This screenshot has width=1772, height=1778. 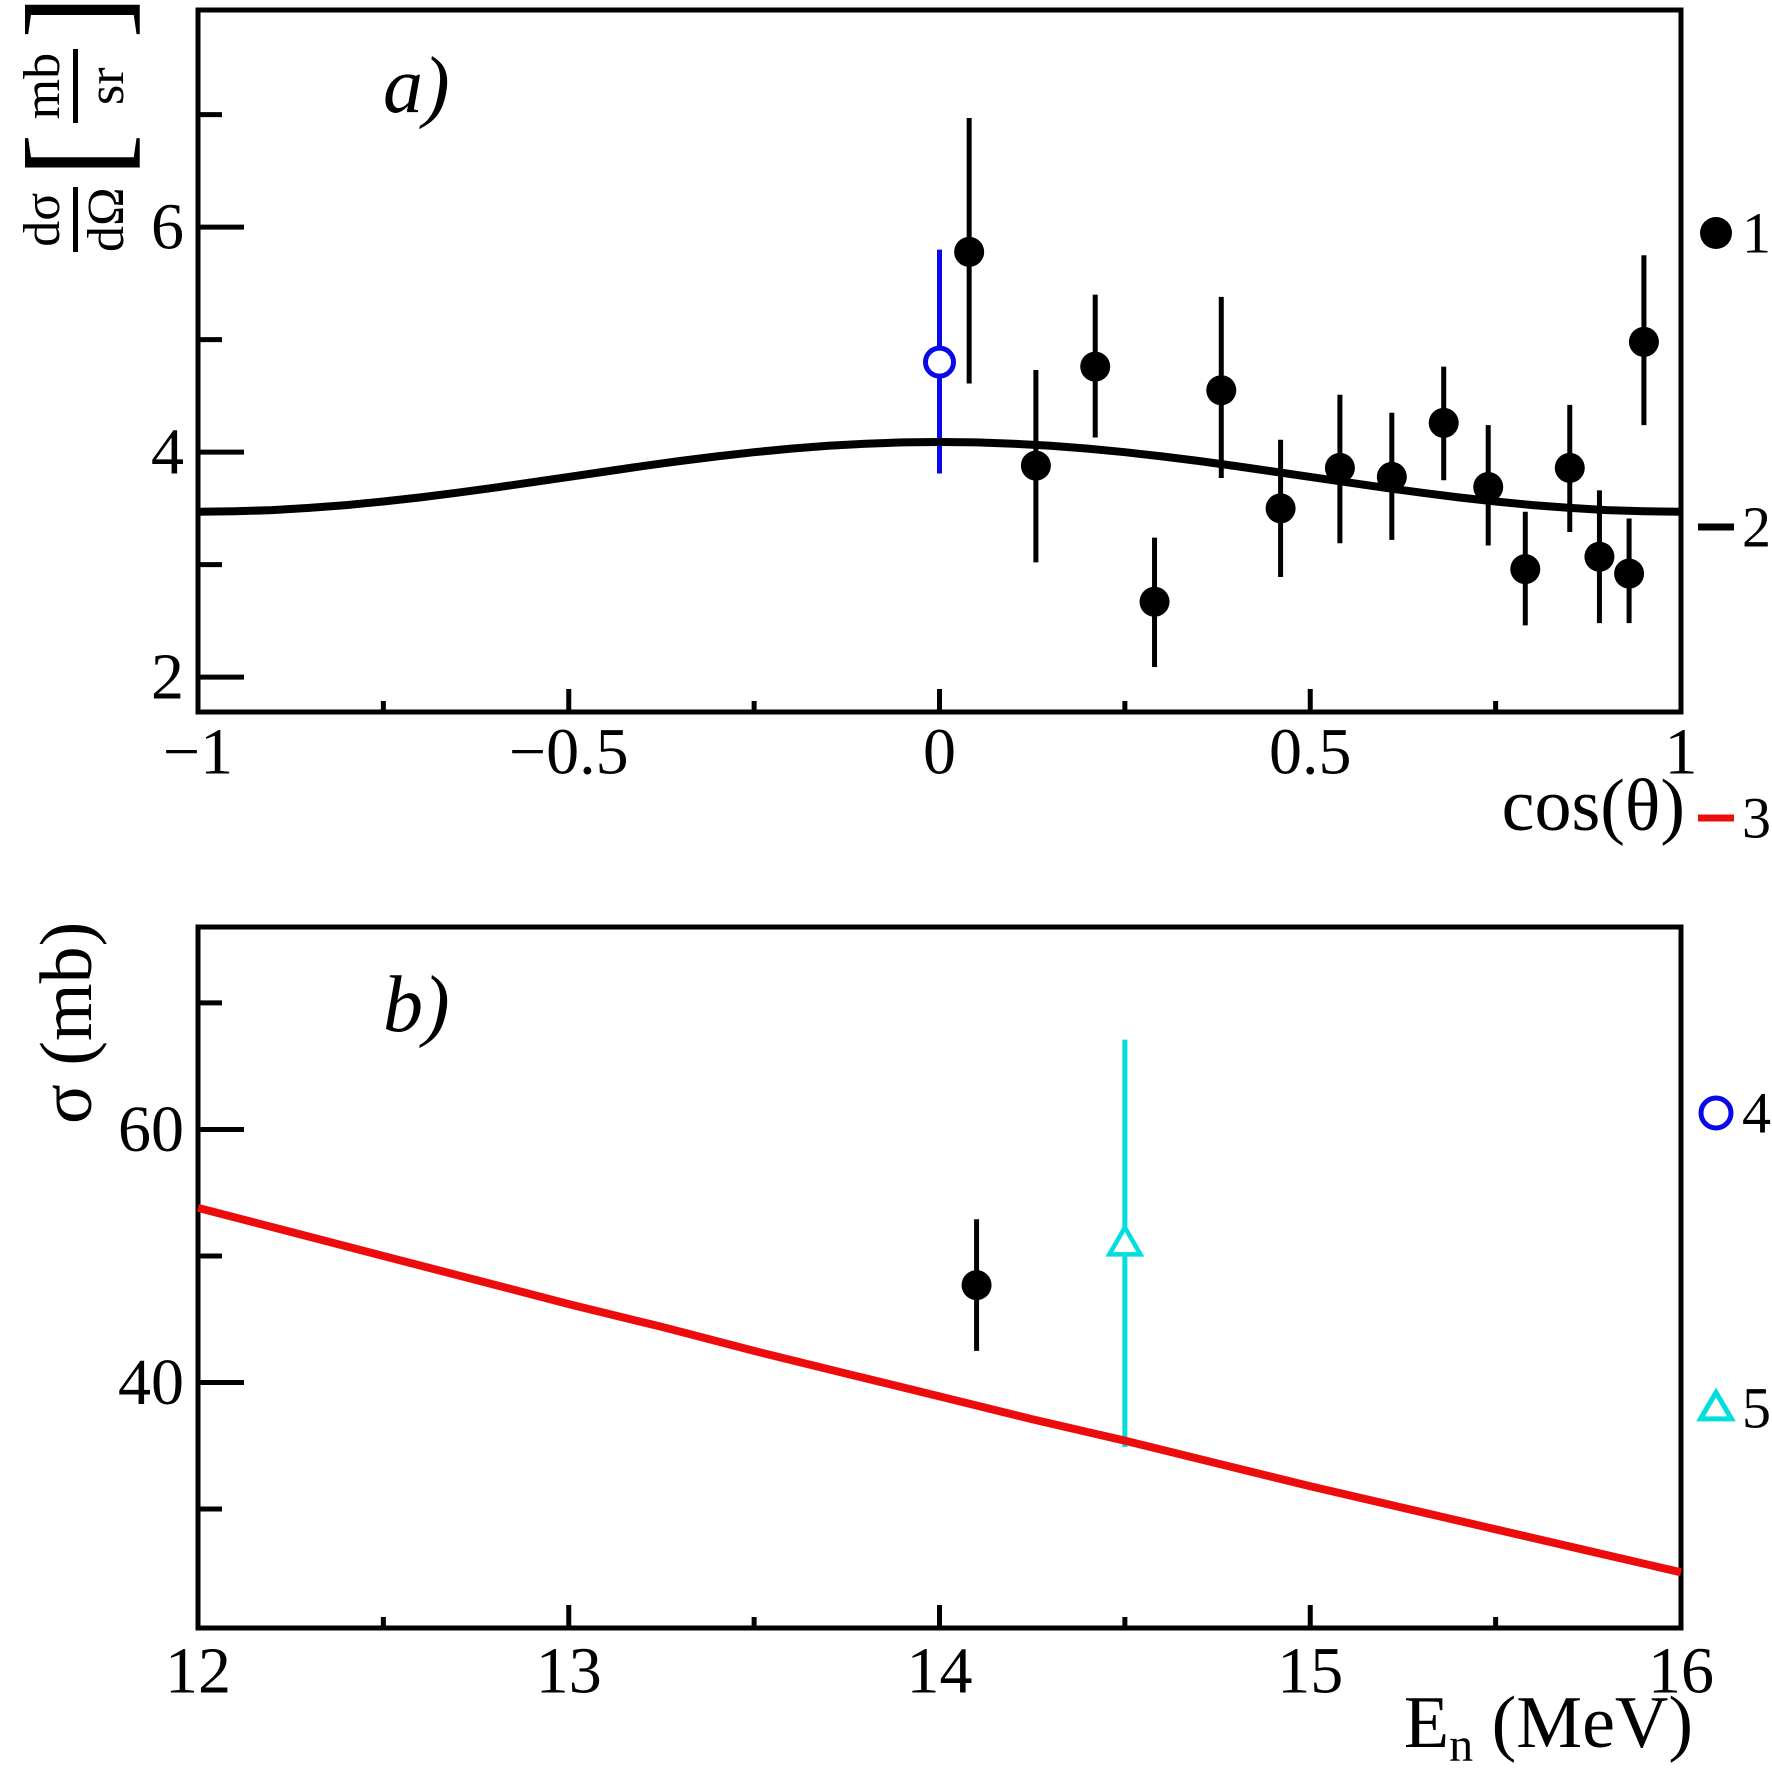 What do you see at coordinates (76, 155) in the screenshot?
I see `left-bracket: [` at bounding box center [76, 155].